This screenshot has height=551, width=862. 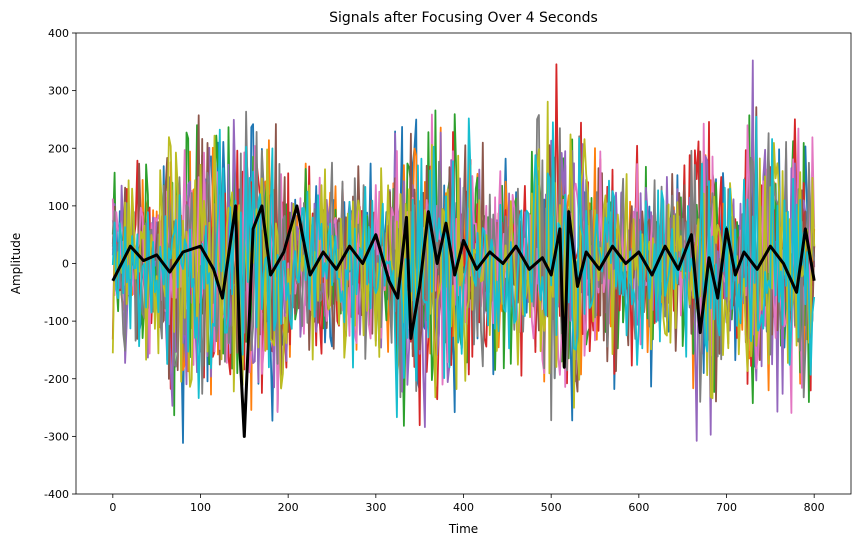 What do you see at coordinates (112, 507) in the screenshot?
I see `x-tick-label: 0` at bounding box center [112, 507].